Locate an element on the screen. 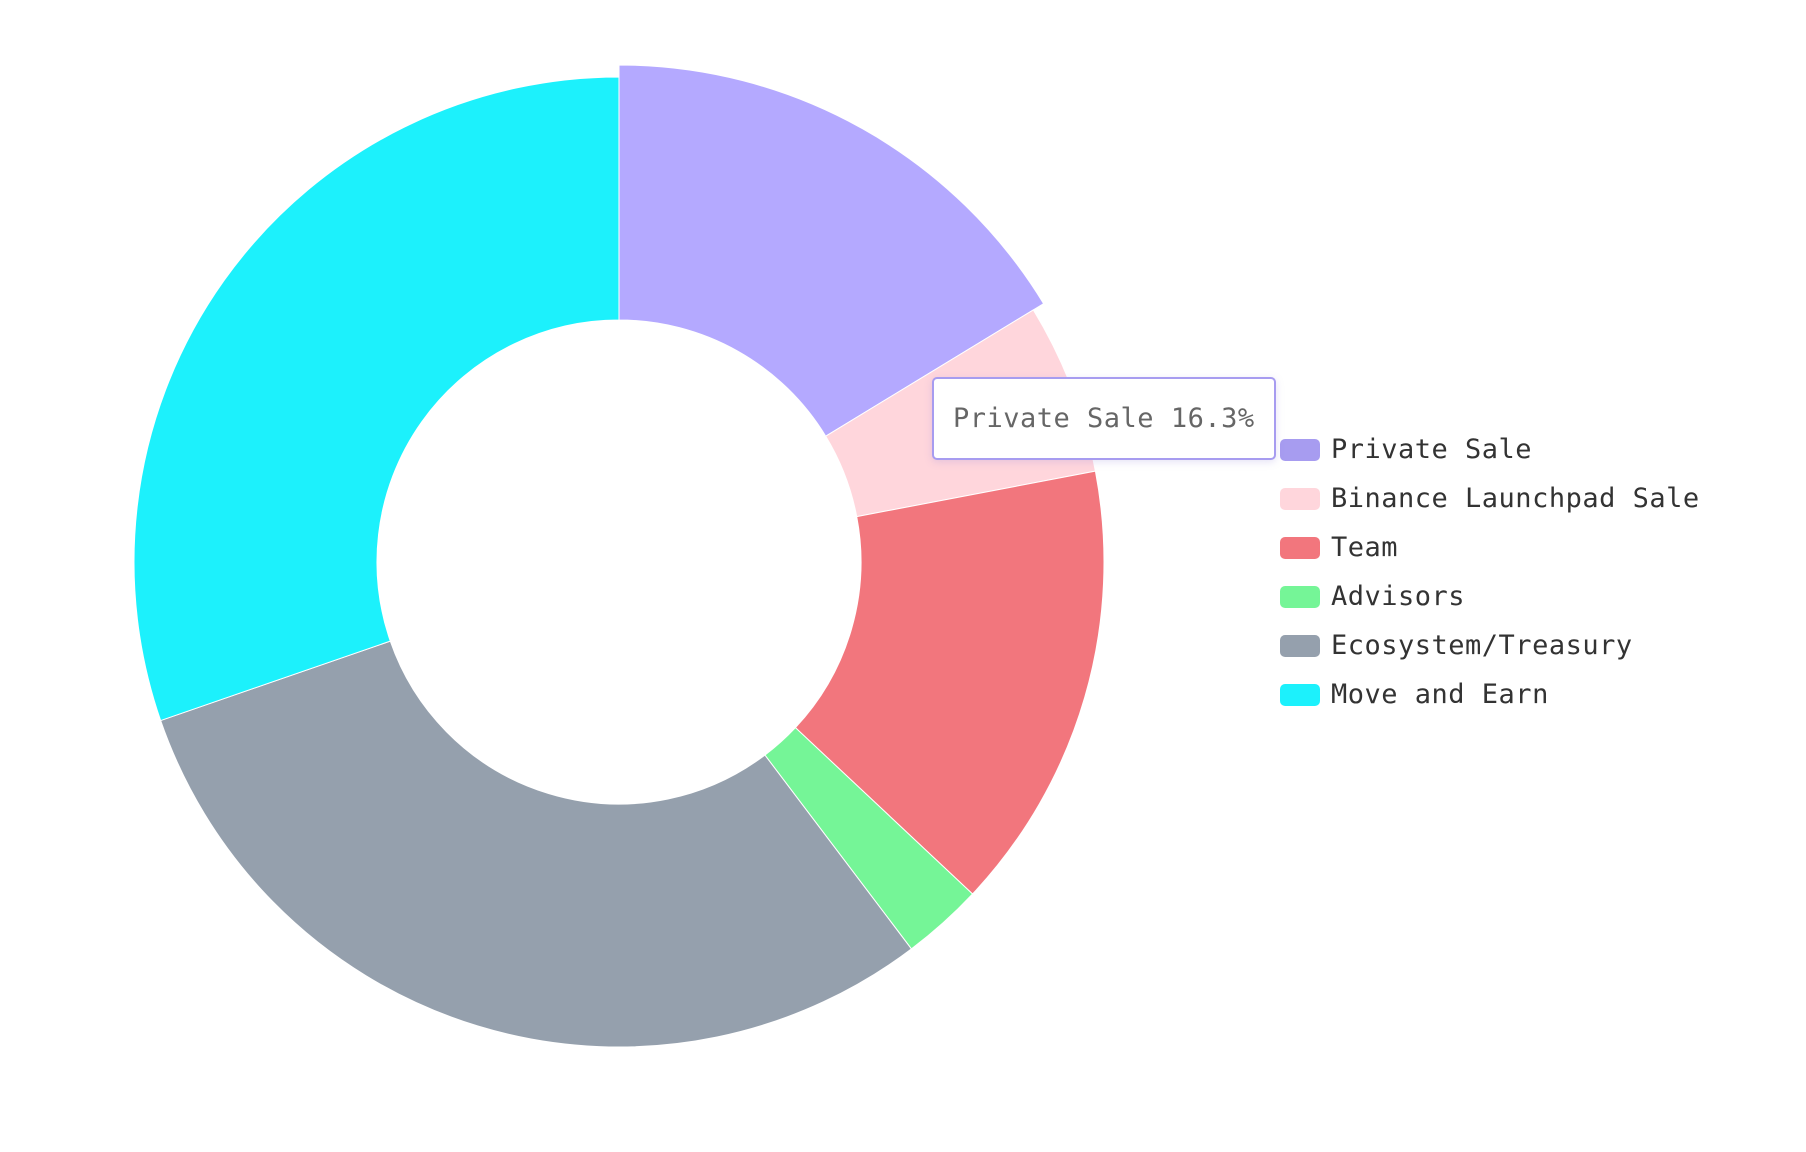  legend-label: Team is located at coordinates (1365, 547).